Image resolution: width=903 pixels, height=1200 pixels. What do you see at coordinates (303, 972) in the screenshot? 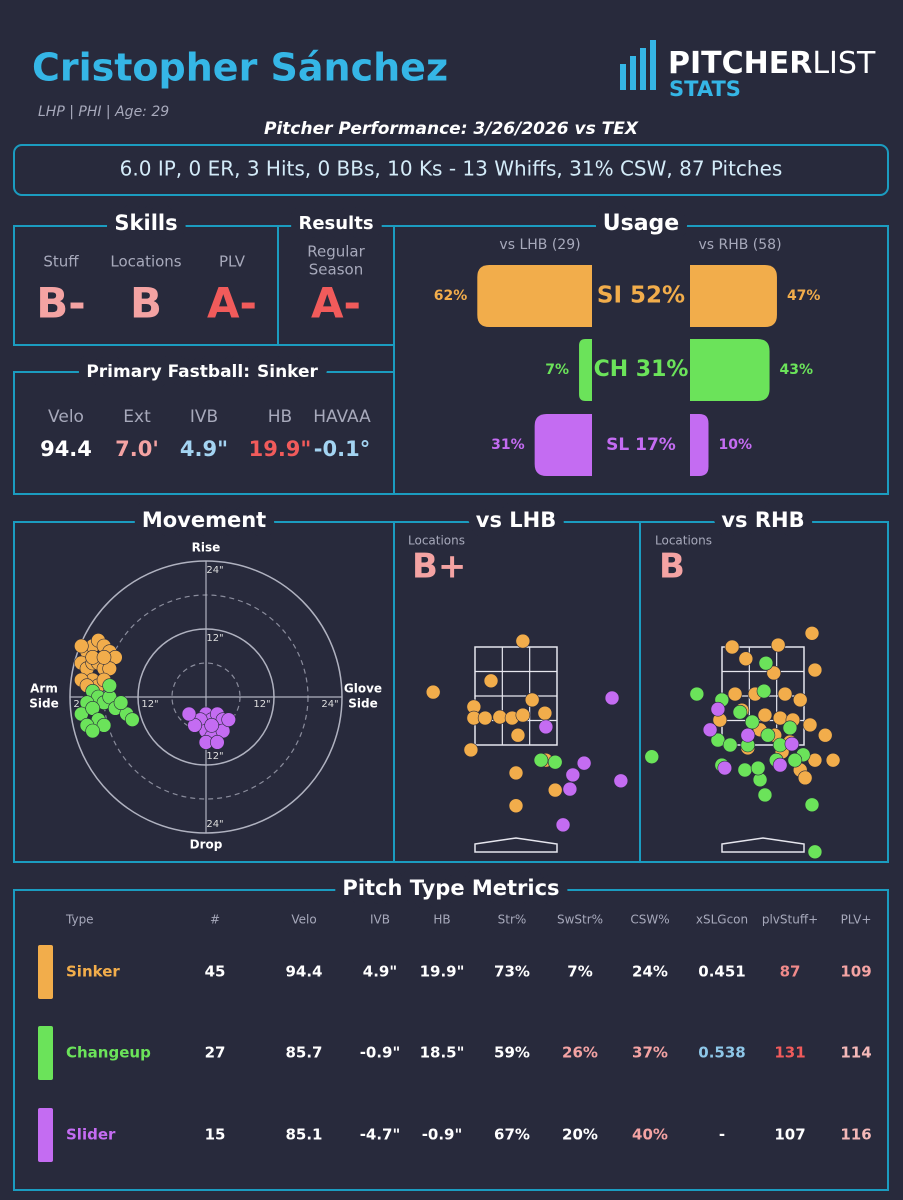
I see `table-cell: 94.4` at bounding box center [303, 972].